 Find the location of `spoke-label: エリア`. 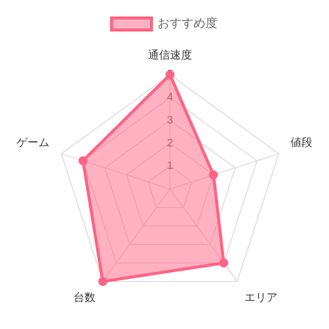

spoke-label: エリア is located at coordinates (261, 297).